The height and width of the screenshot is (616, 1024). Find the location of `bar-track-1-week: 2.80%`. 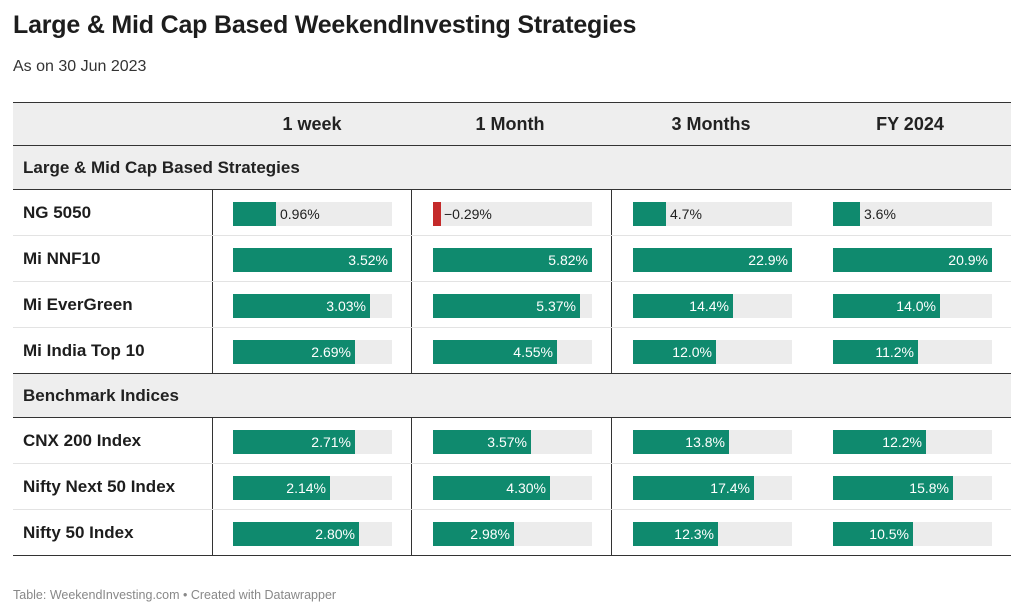

bar-track-1-week: 2.80% is located at coordinates (312, 534).